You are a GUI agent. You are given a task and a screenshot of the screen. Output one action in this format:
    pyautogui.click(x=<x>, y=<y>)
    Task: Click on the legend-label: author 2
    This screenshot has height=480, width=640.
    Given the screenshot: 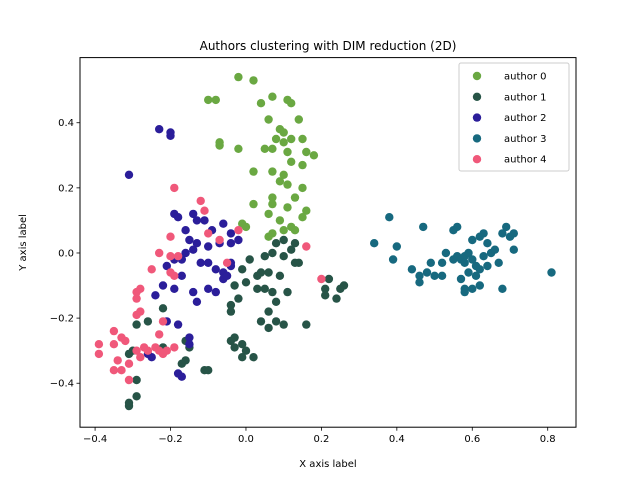 What is the action you would take?
    pyautogui.click(x=525, y=118)
    